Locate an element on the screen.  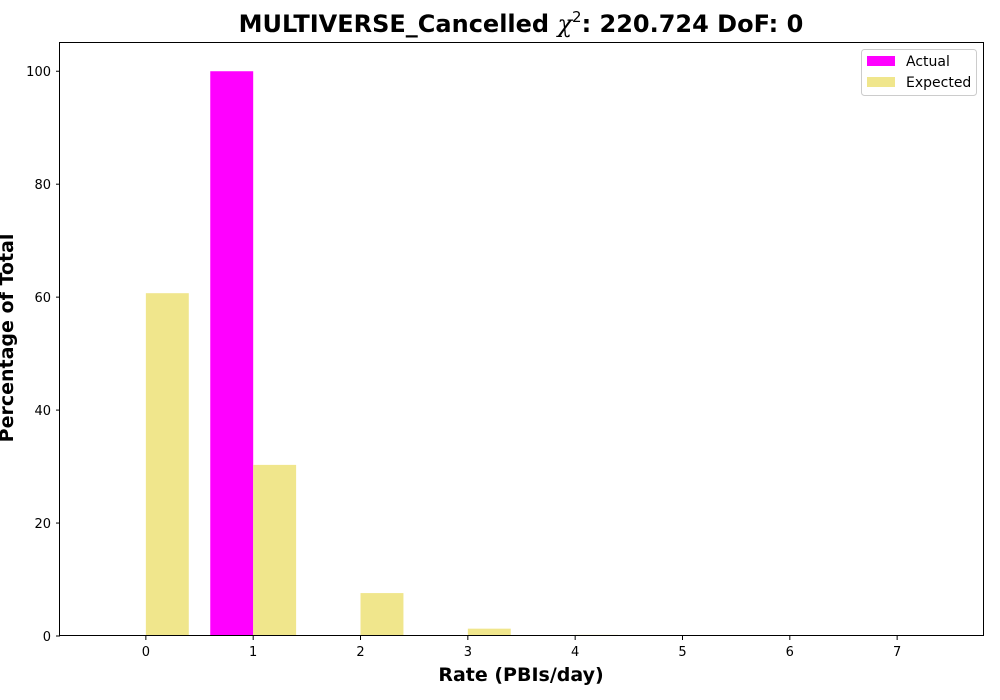
y-tick-label: 0 is located at coordinates (47, 637).